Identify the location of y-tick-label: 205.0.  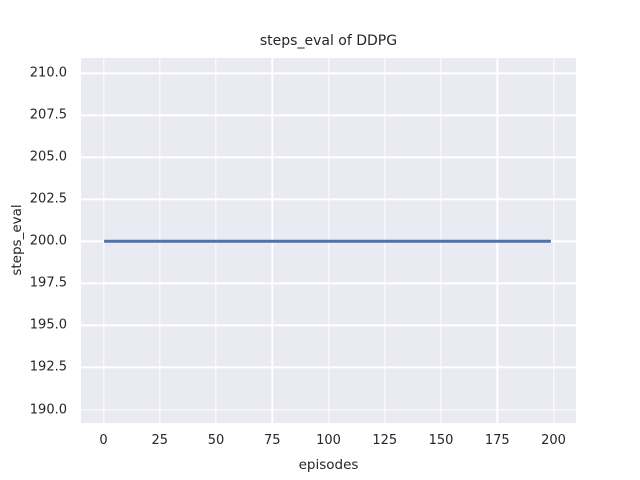
(48, 157).